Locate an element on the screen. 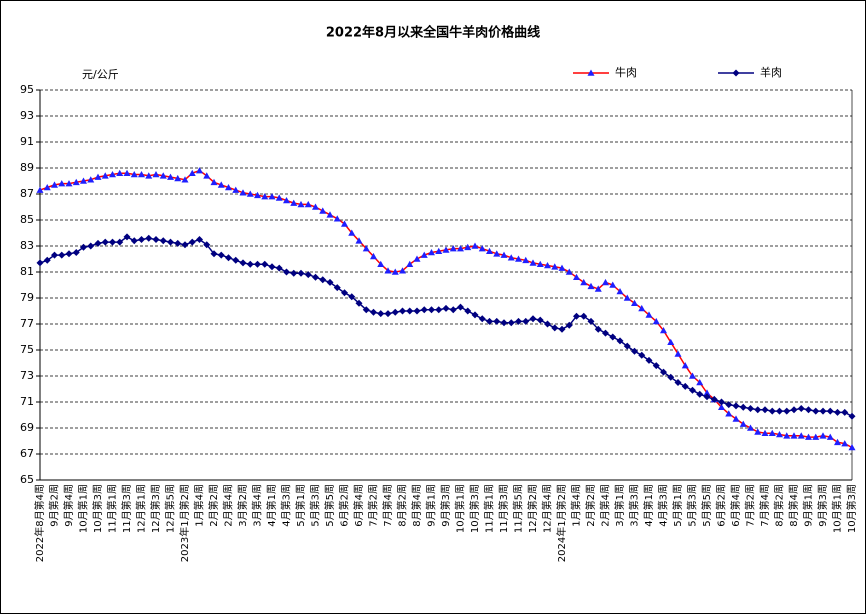  y-tick-label: 71 is located at coordinates (27, 401).